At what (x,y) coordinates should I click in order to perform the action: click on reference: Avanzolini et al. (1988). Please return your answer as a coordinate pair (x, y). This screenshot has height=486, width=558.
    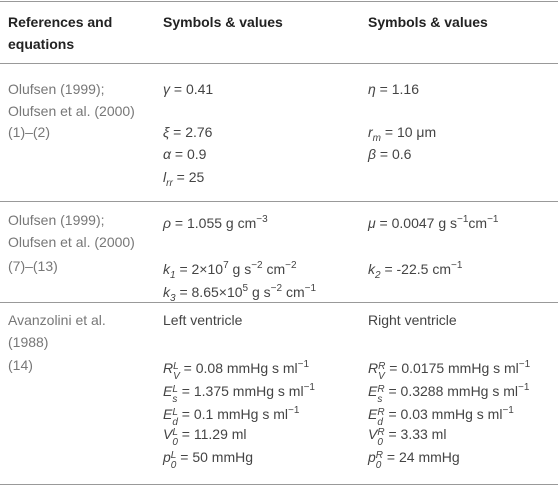
    Looking at the image, I should click on (57, 331).